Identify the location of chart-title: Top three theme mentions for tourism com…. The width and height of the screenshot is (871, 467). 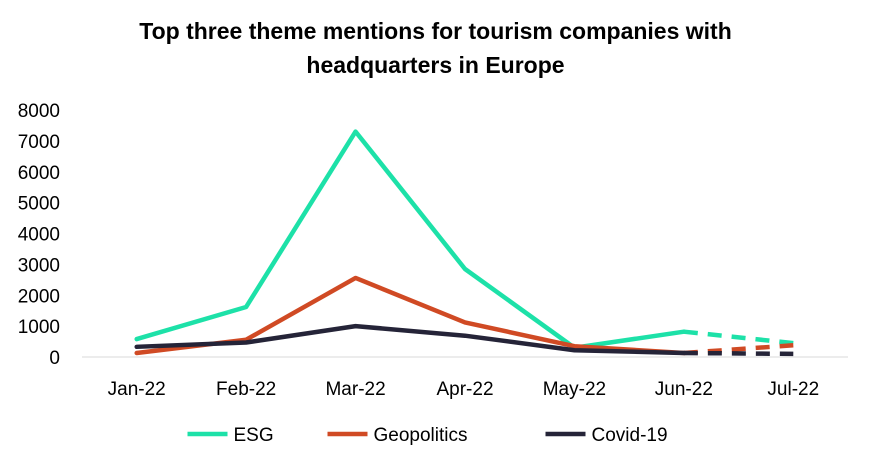
(435, 48).